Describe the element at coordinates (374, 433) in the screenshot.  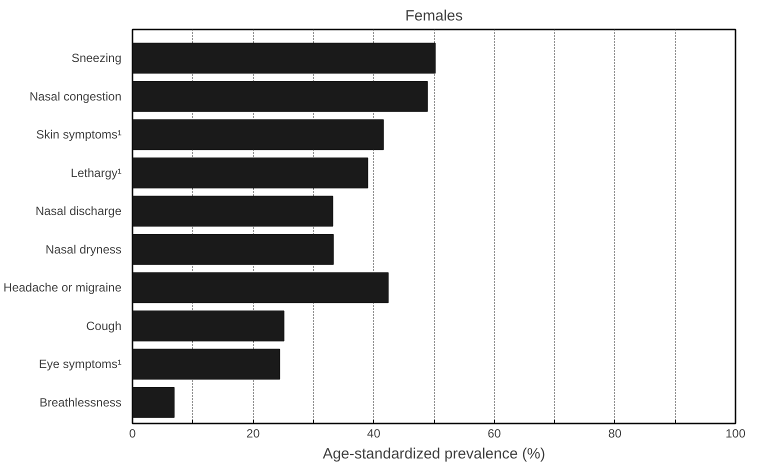
I see `x-tick-label: 40` at that location.